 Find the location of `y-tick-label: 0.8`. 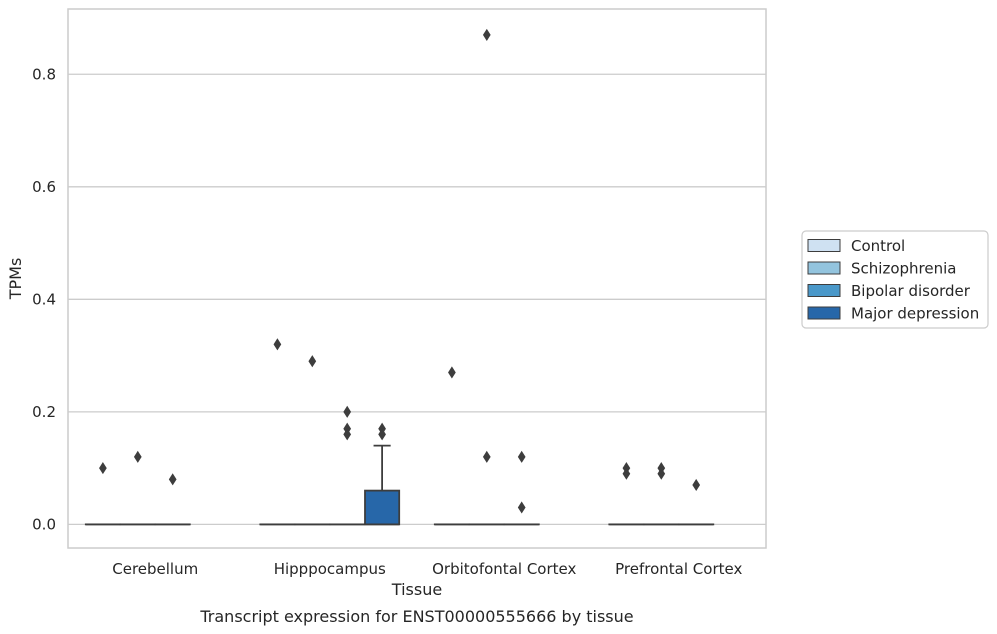

y-tick-label: 0.8 is located at coordinates (44, 74).